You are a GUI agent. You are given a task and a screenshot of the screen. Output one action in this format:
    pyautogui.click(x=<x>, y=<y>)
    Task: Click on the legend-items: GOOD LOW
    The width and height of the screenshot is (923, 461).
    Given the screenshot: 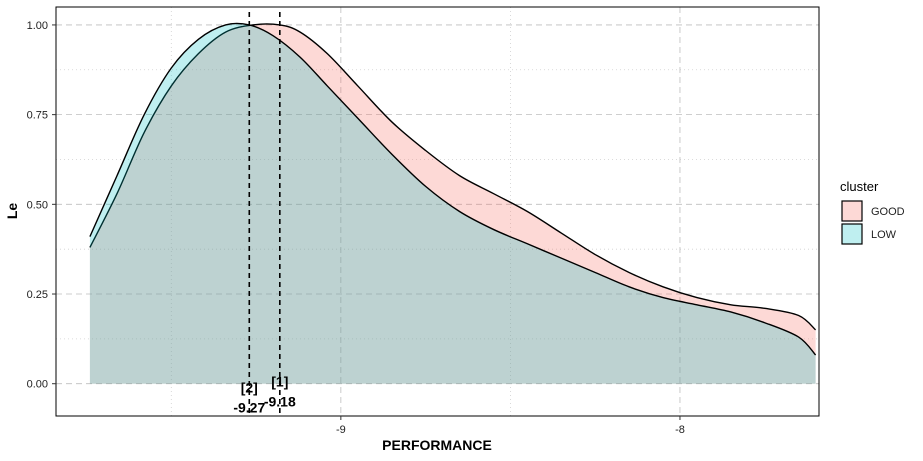 What is the action you would take?
    pyautogui.click(x=873, y=222)
    